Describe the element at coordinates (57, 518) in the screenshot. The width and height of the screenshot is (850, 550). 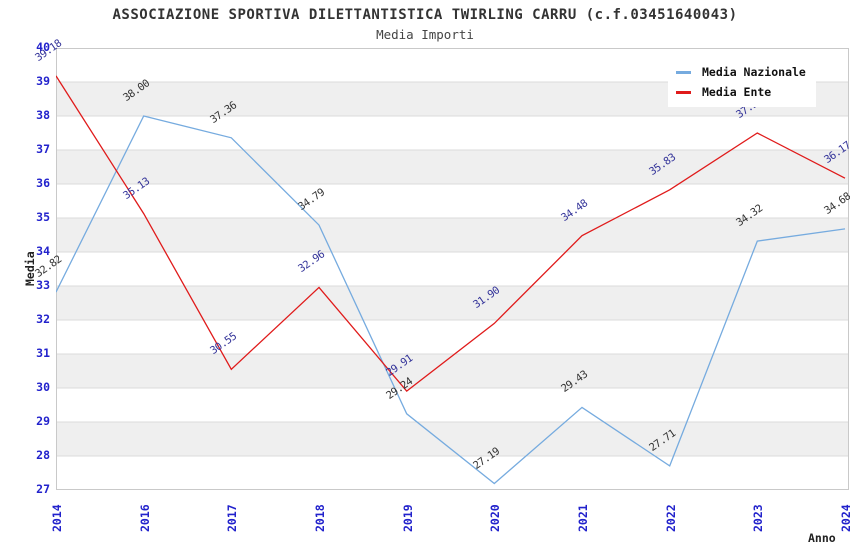
I see `x-tick-label: 2014` at that location.